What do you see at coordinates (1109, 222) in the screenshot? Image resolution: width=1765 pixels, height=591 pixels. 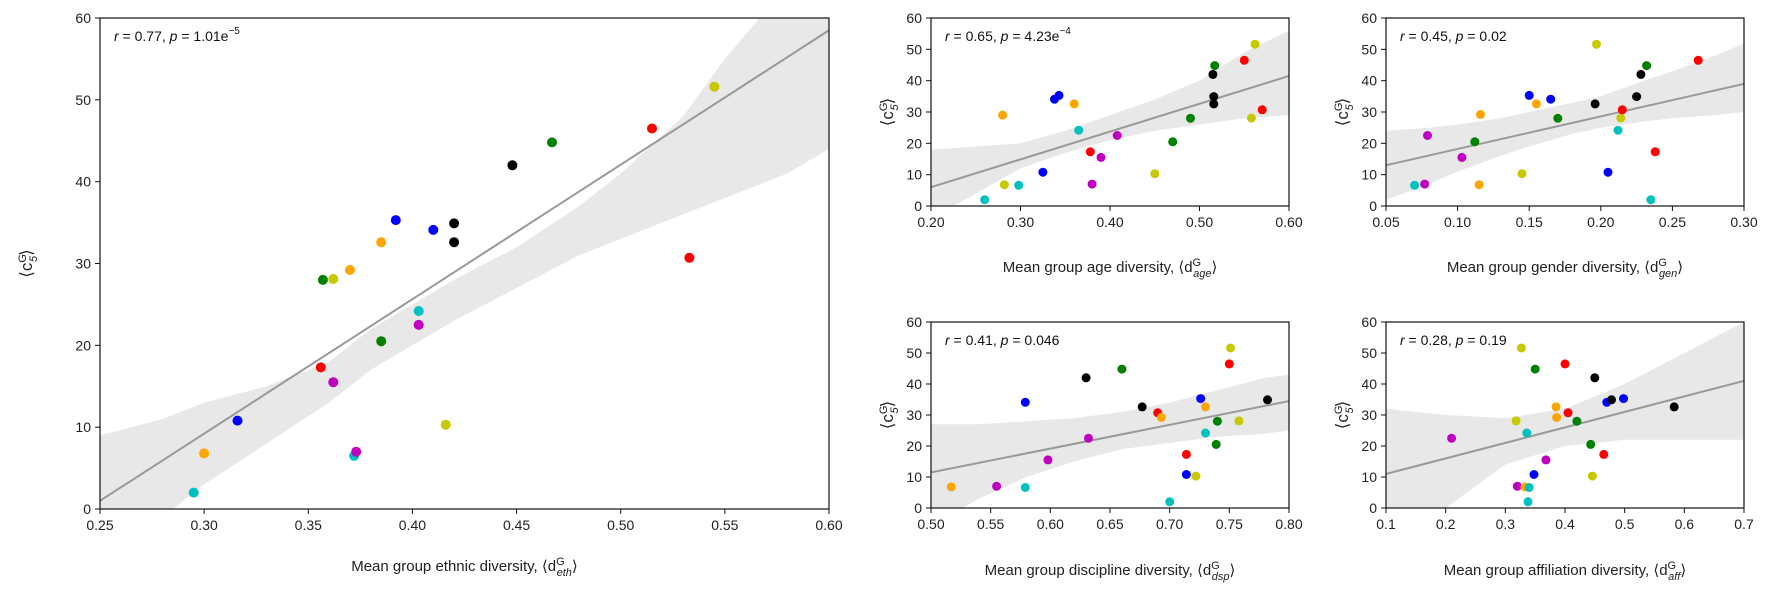 I see `x-tick-label: 0.40` at bounding box center [1109, 222].